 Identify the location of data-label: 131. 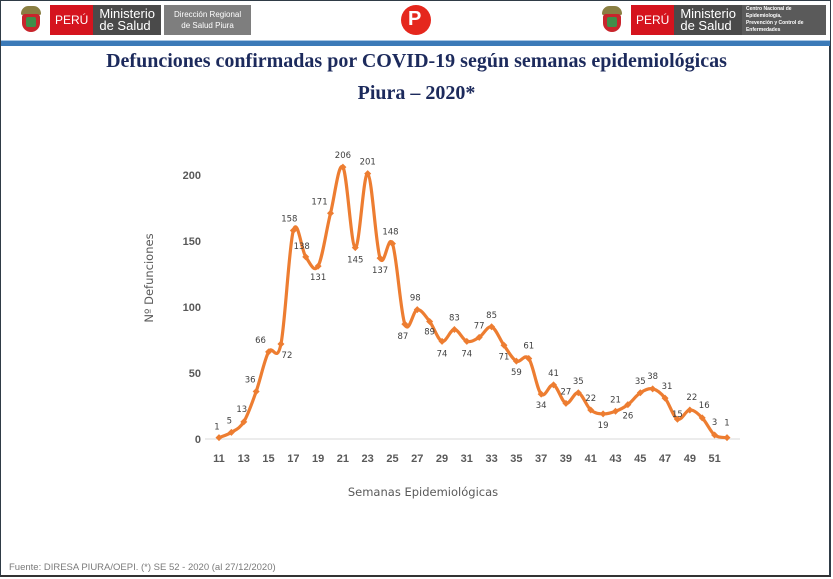
(318, 278).